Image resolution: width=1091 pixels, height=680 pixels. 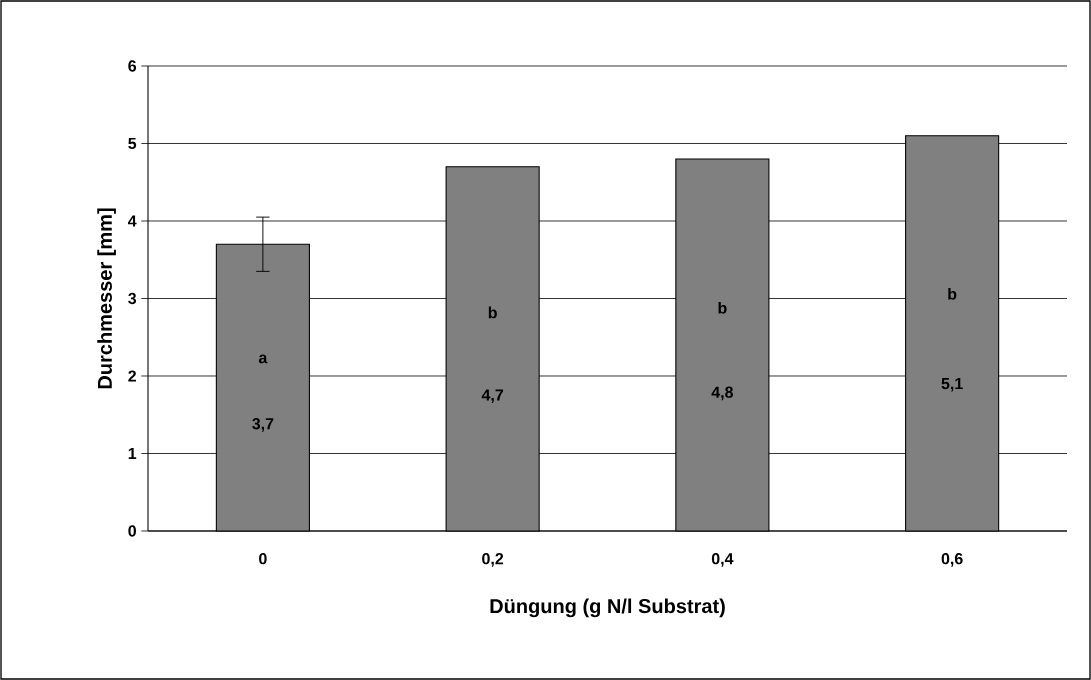 I want to click on y-tick-label: 5, so click(x=132, y=143).